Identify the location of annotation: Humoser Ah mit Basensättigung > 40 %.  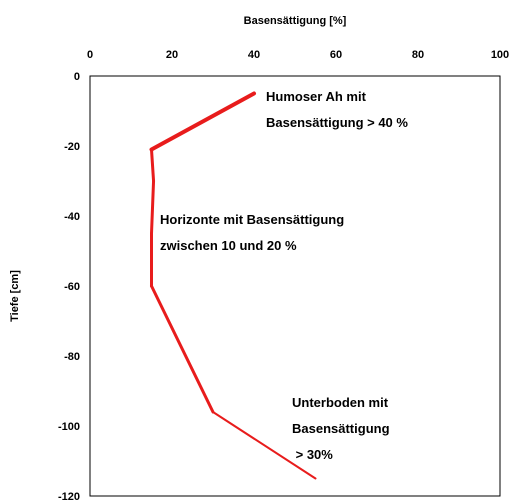
(337, 109).